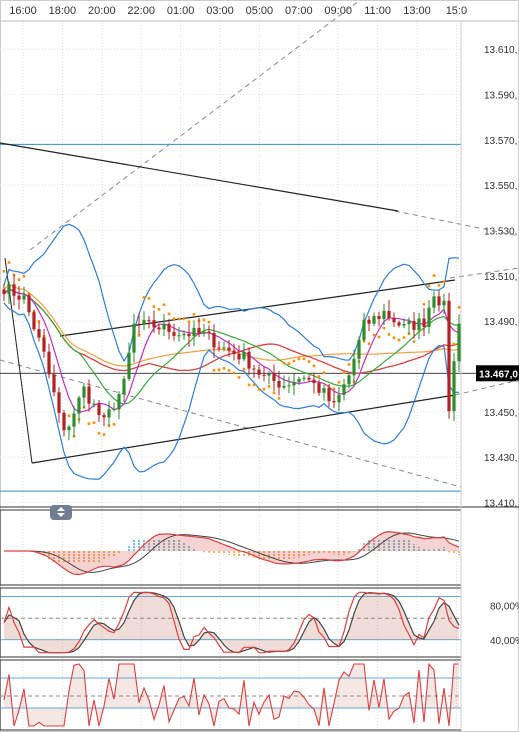 Image resolution: width=519 pixels, height=732 pixels. I want to click on price-axis-label: 13.410,, so click(500, 503).